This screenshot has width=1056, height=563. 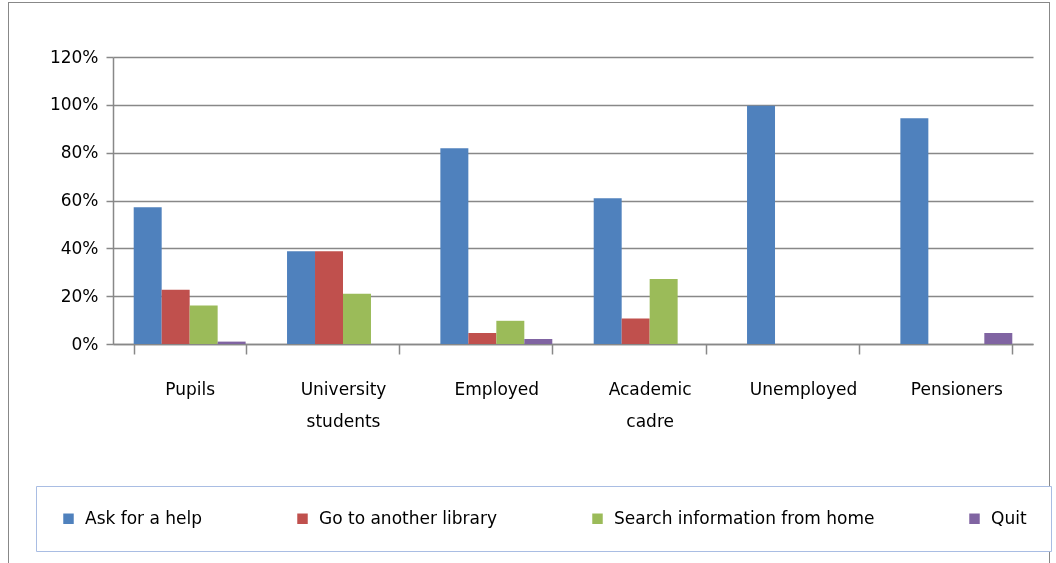 What do you see at coordinates (497, 388) in the screenshot?
I see `x-tick-label: Employed` at bounding box center [497, 388].